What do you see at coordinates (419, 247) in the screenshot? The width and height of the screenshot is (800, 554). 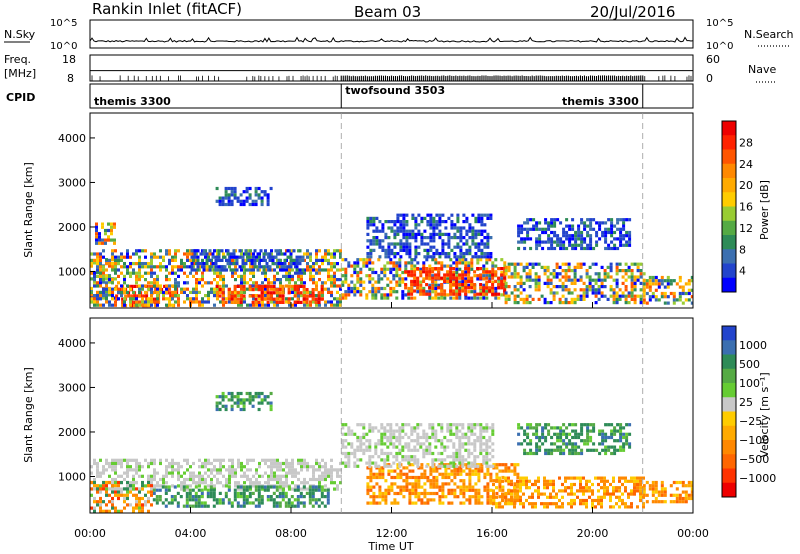 I see `power-cell-2040` at bounding box center [419, 247].